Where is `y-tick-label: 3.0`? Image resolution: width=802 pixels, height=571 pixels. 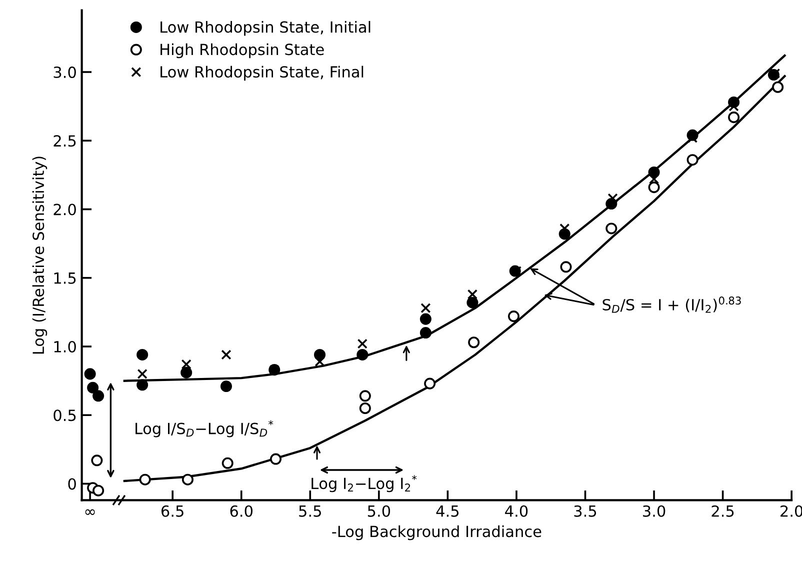 y-tick-label: 3.0 is located at coordinates (65, 72).